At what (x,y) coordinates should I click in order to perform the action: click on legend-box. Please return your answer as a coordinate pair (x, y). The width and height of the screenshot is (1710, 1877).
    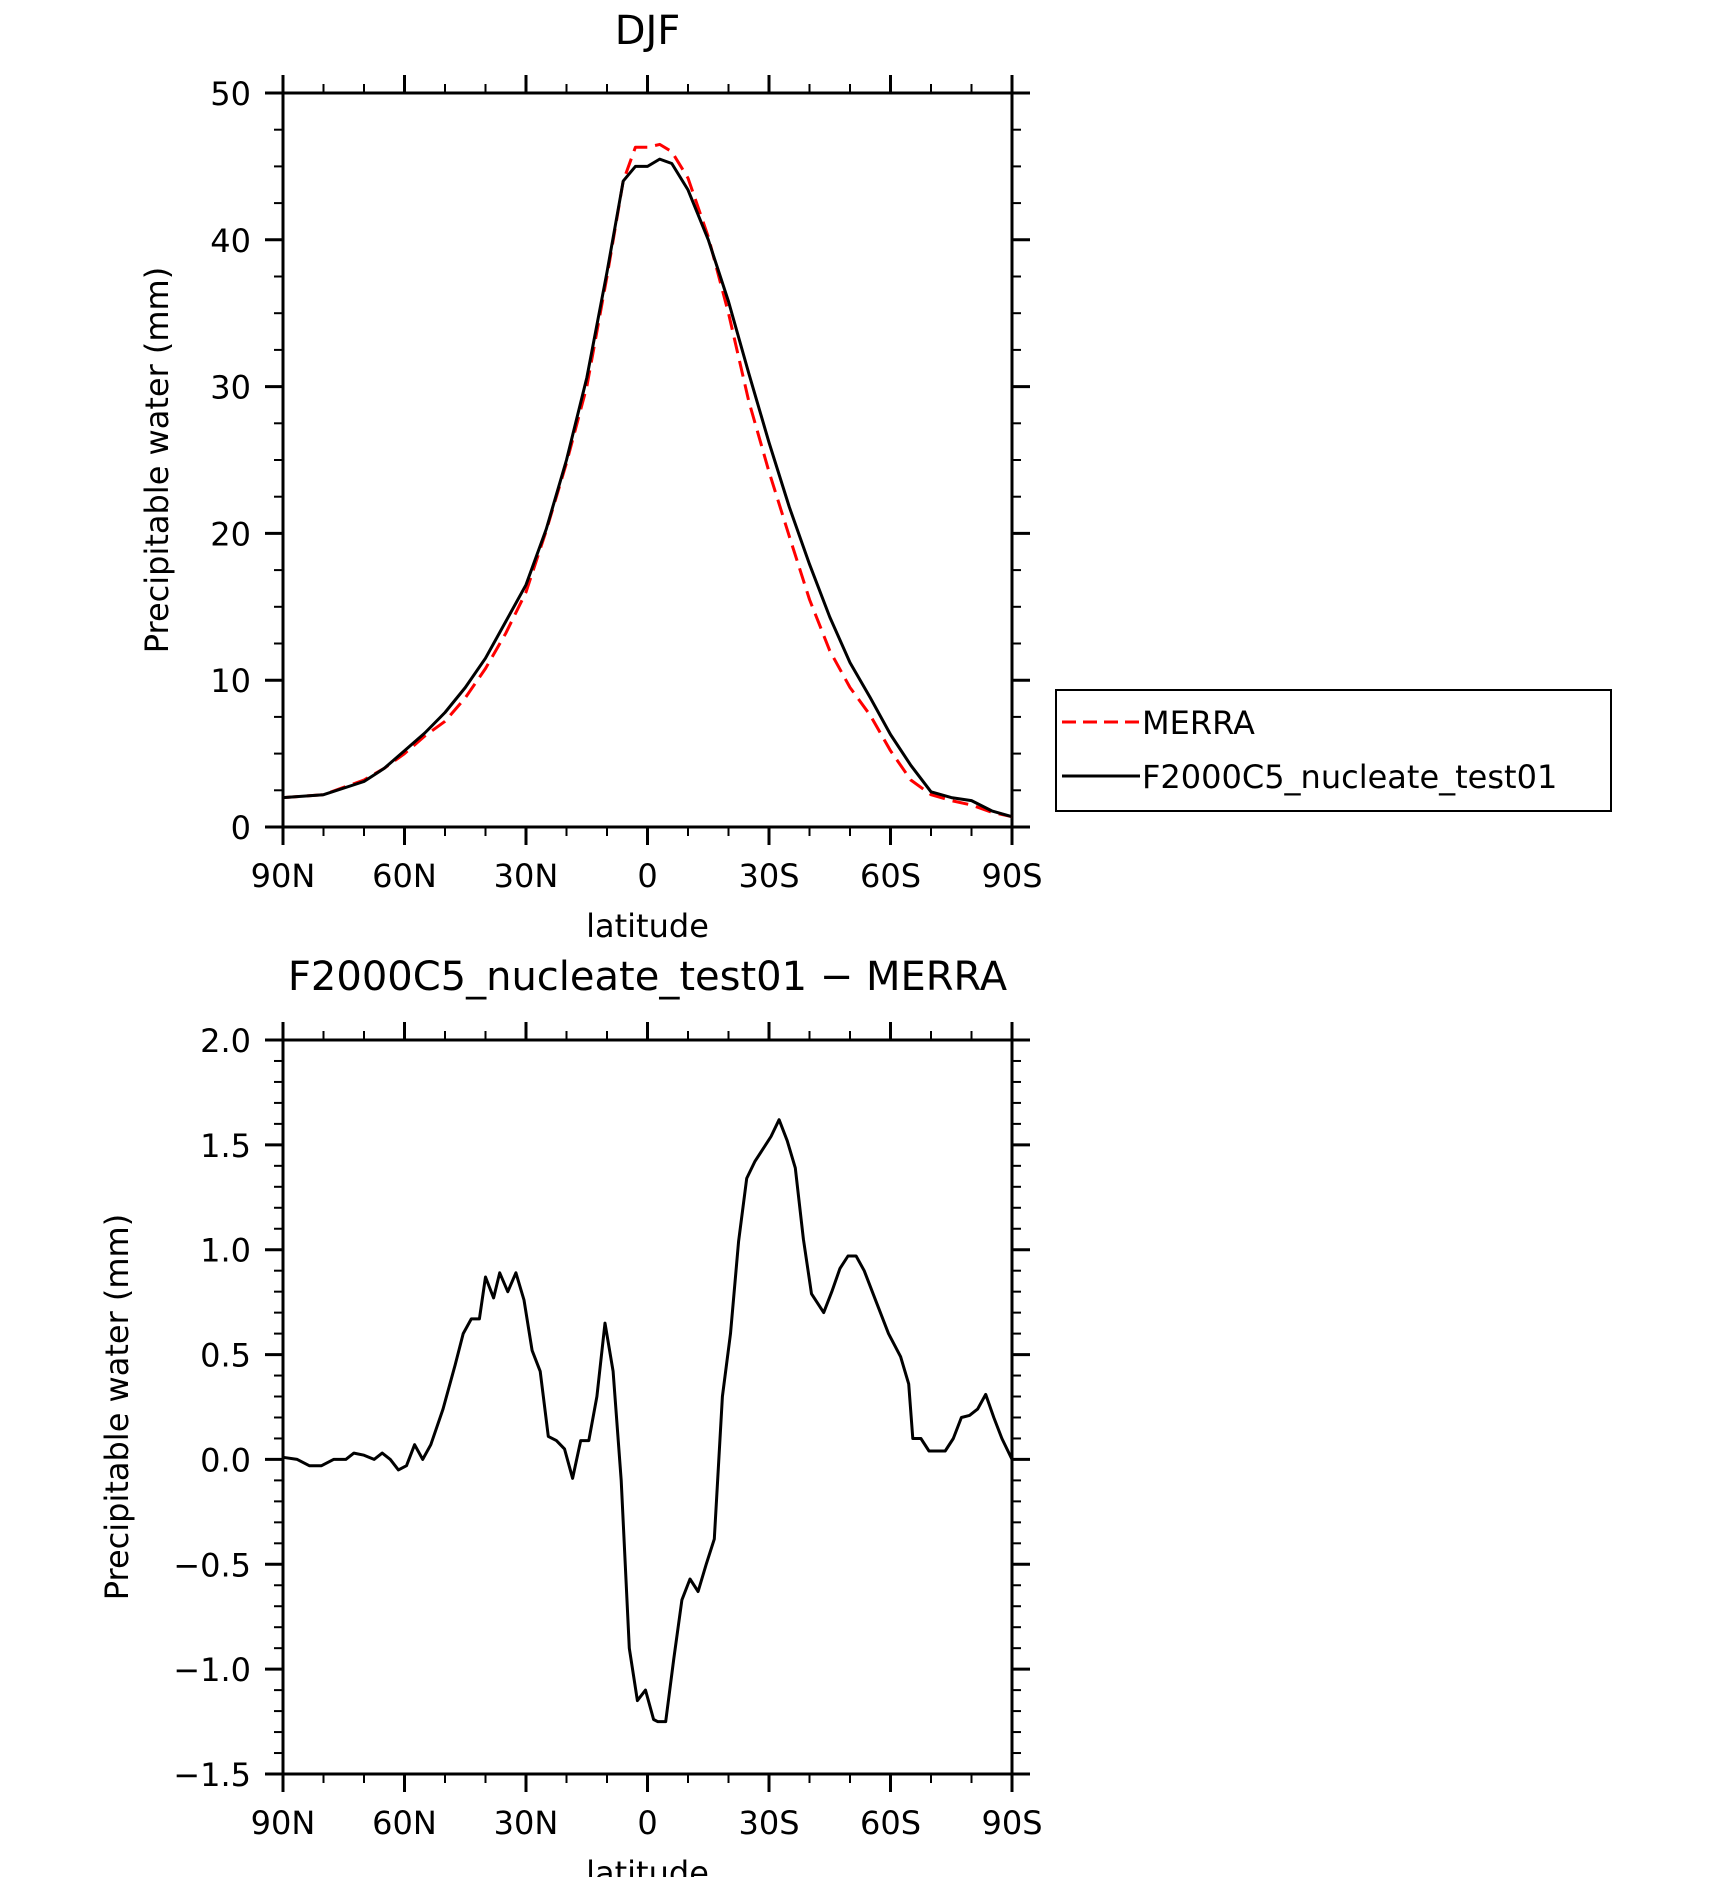
    Looking at the image, I should click on (1333, 750).